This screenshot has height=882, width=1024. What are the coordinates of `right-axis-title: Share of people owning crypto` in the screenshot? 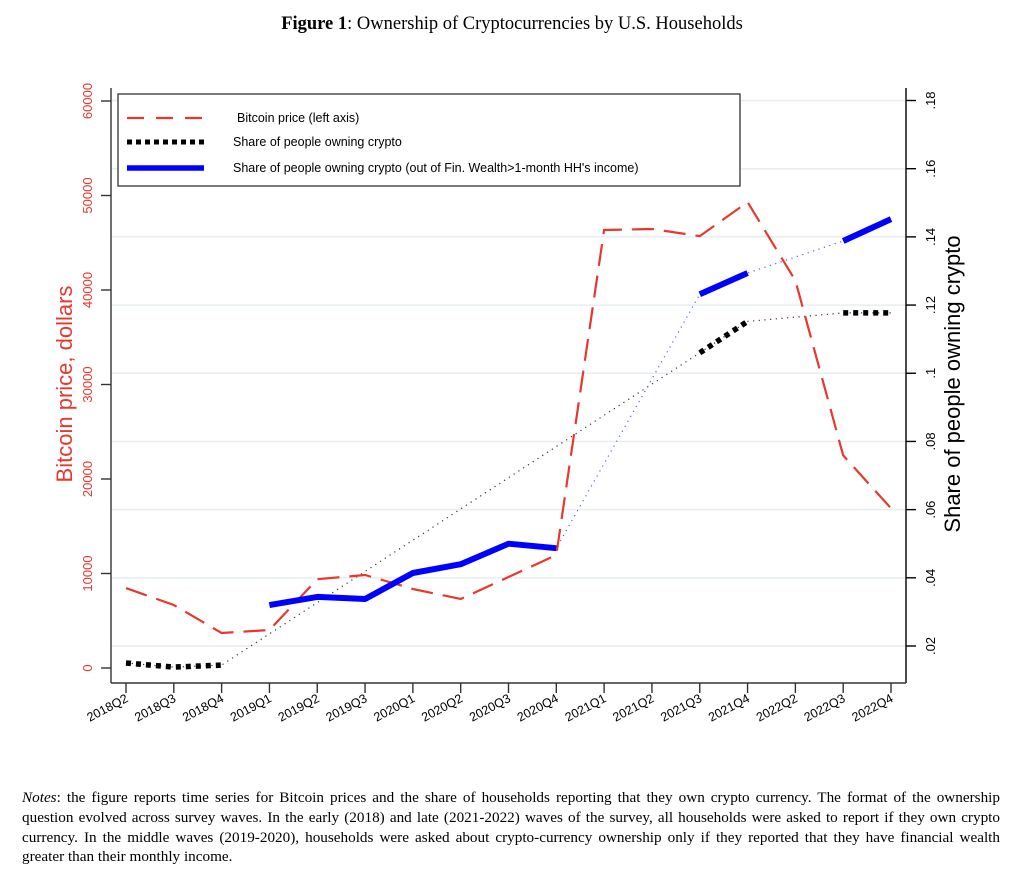 It's located at (952, 383).